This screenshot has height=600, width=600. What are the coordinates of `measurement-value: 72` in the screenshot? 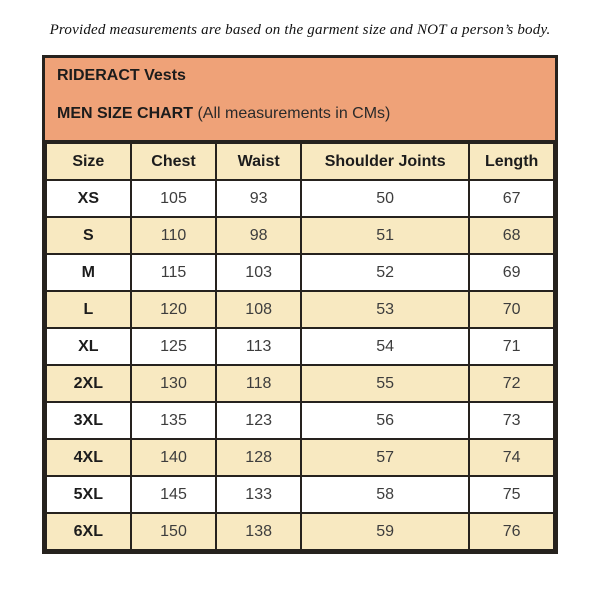 It's located at (511, 383).